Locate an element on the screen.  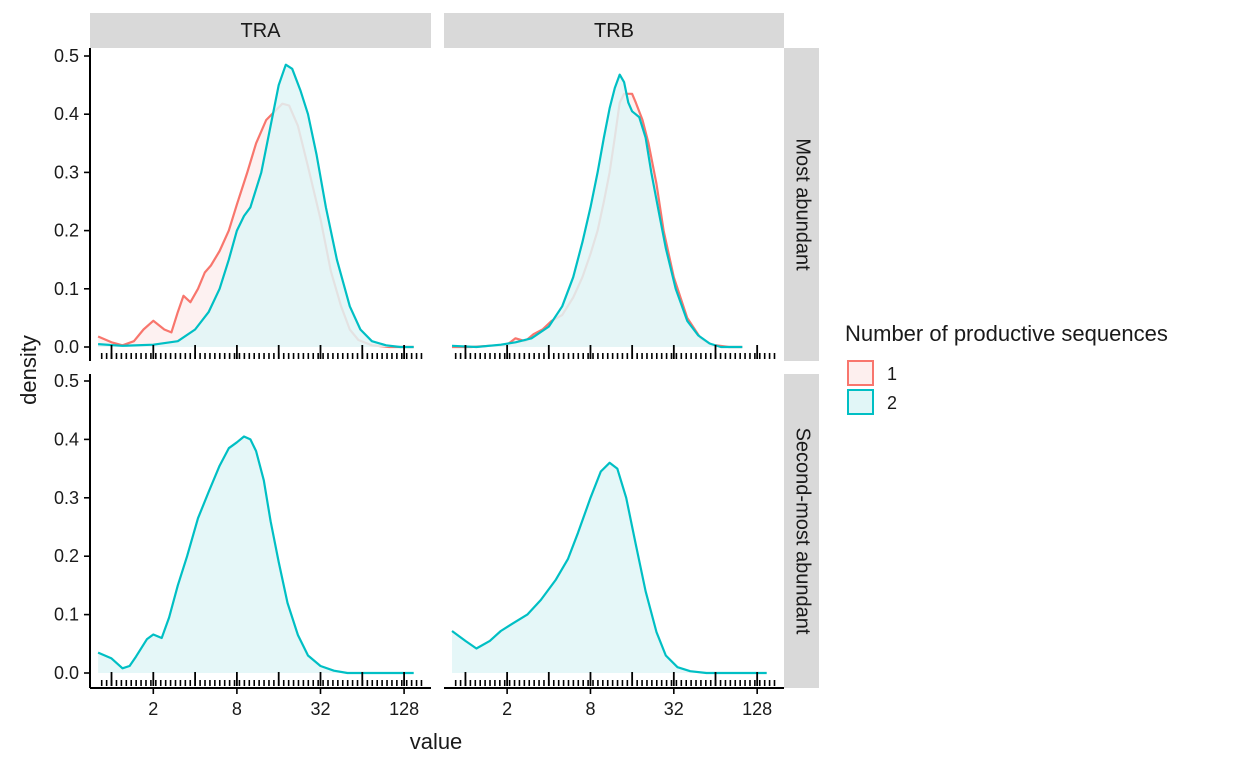
strip-row-label: Second-most abundant is located at coordinates (803, 531).